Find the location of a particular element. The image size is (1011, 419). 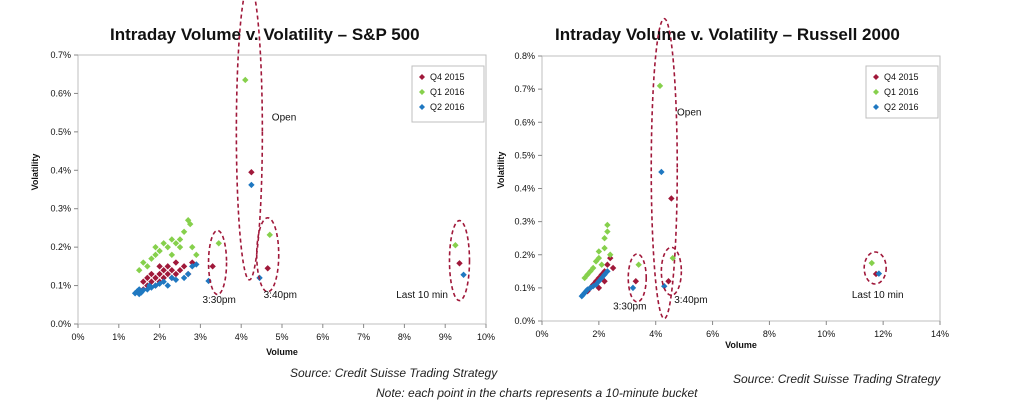

source-note-left: Source: Credit Suisse Trading Strategy is located at coordinates (394, 373).